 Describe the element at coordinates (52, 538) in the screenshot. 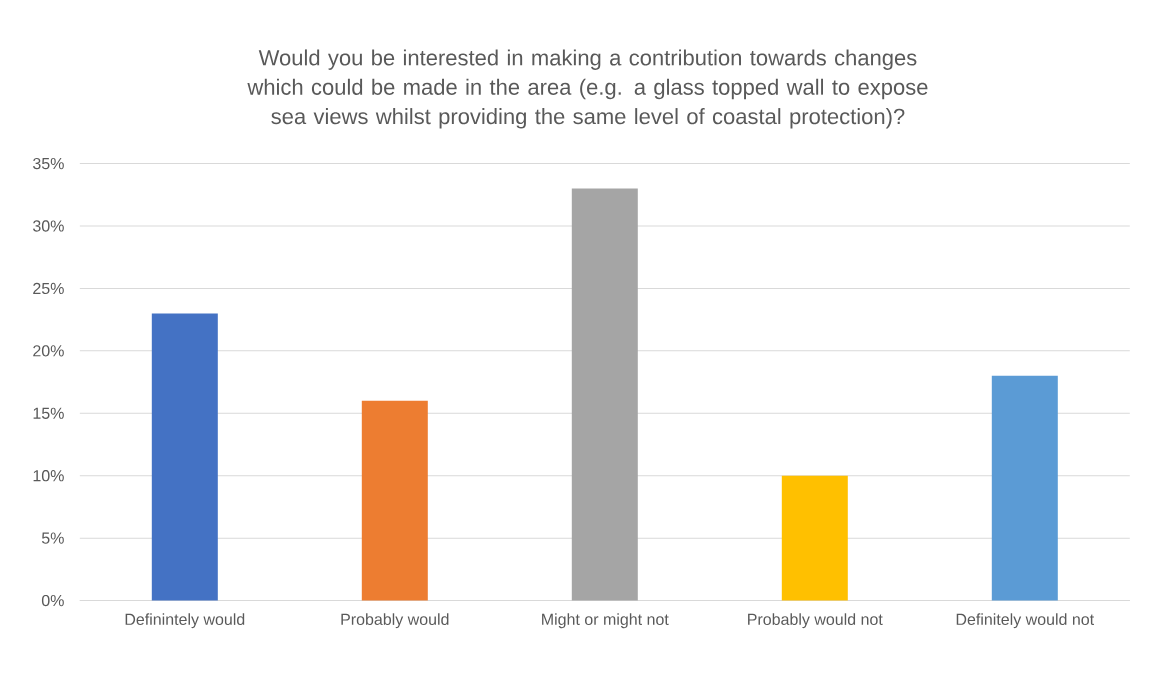

I see `y-tick-label: 5%` at that location.